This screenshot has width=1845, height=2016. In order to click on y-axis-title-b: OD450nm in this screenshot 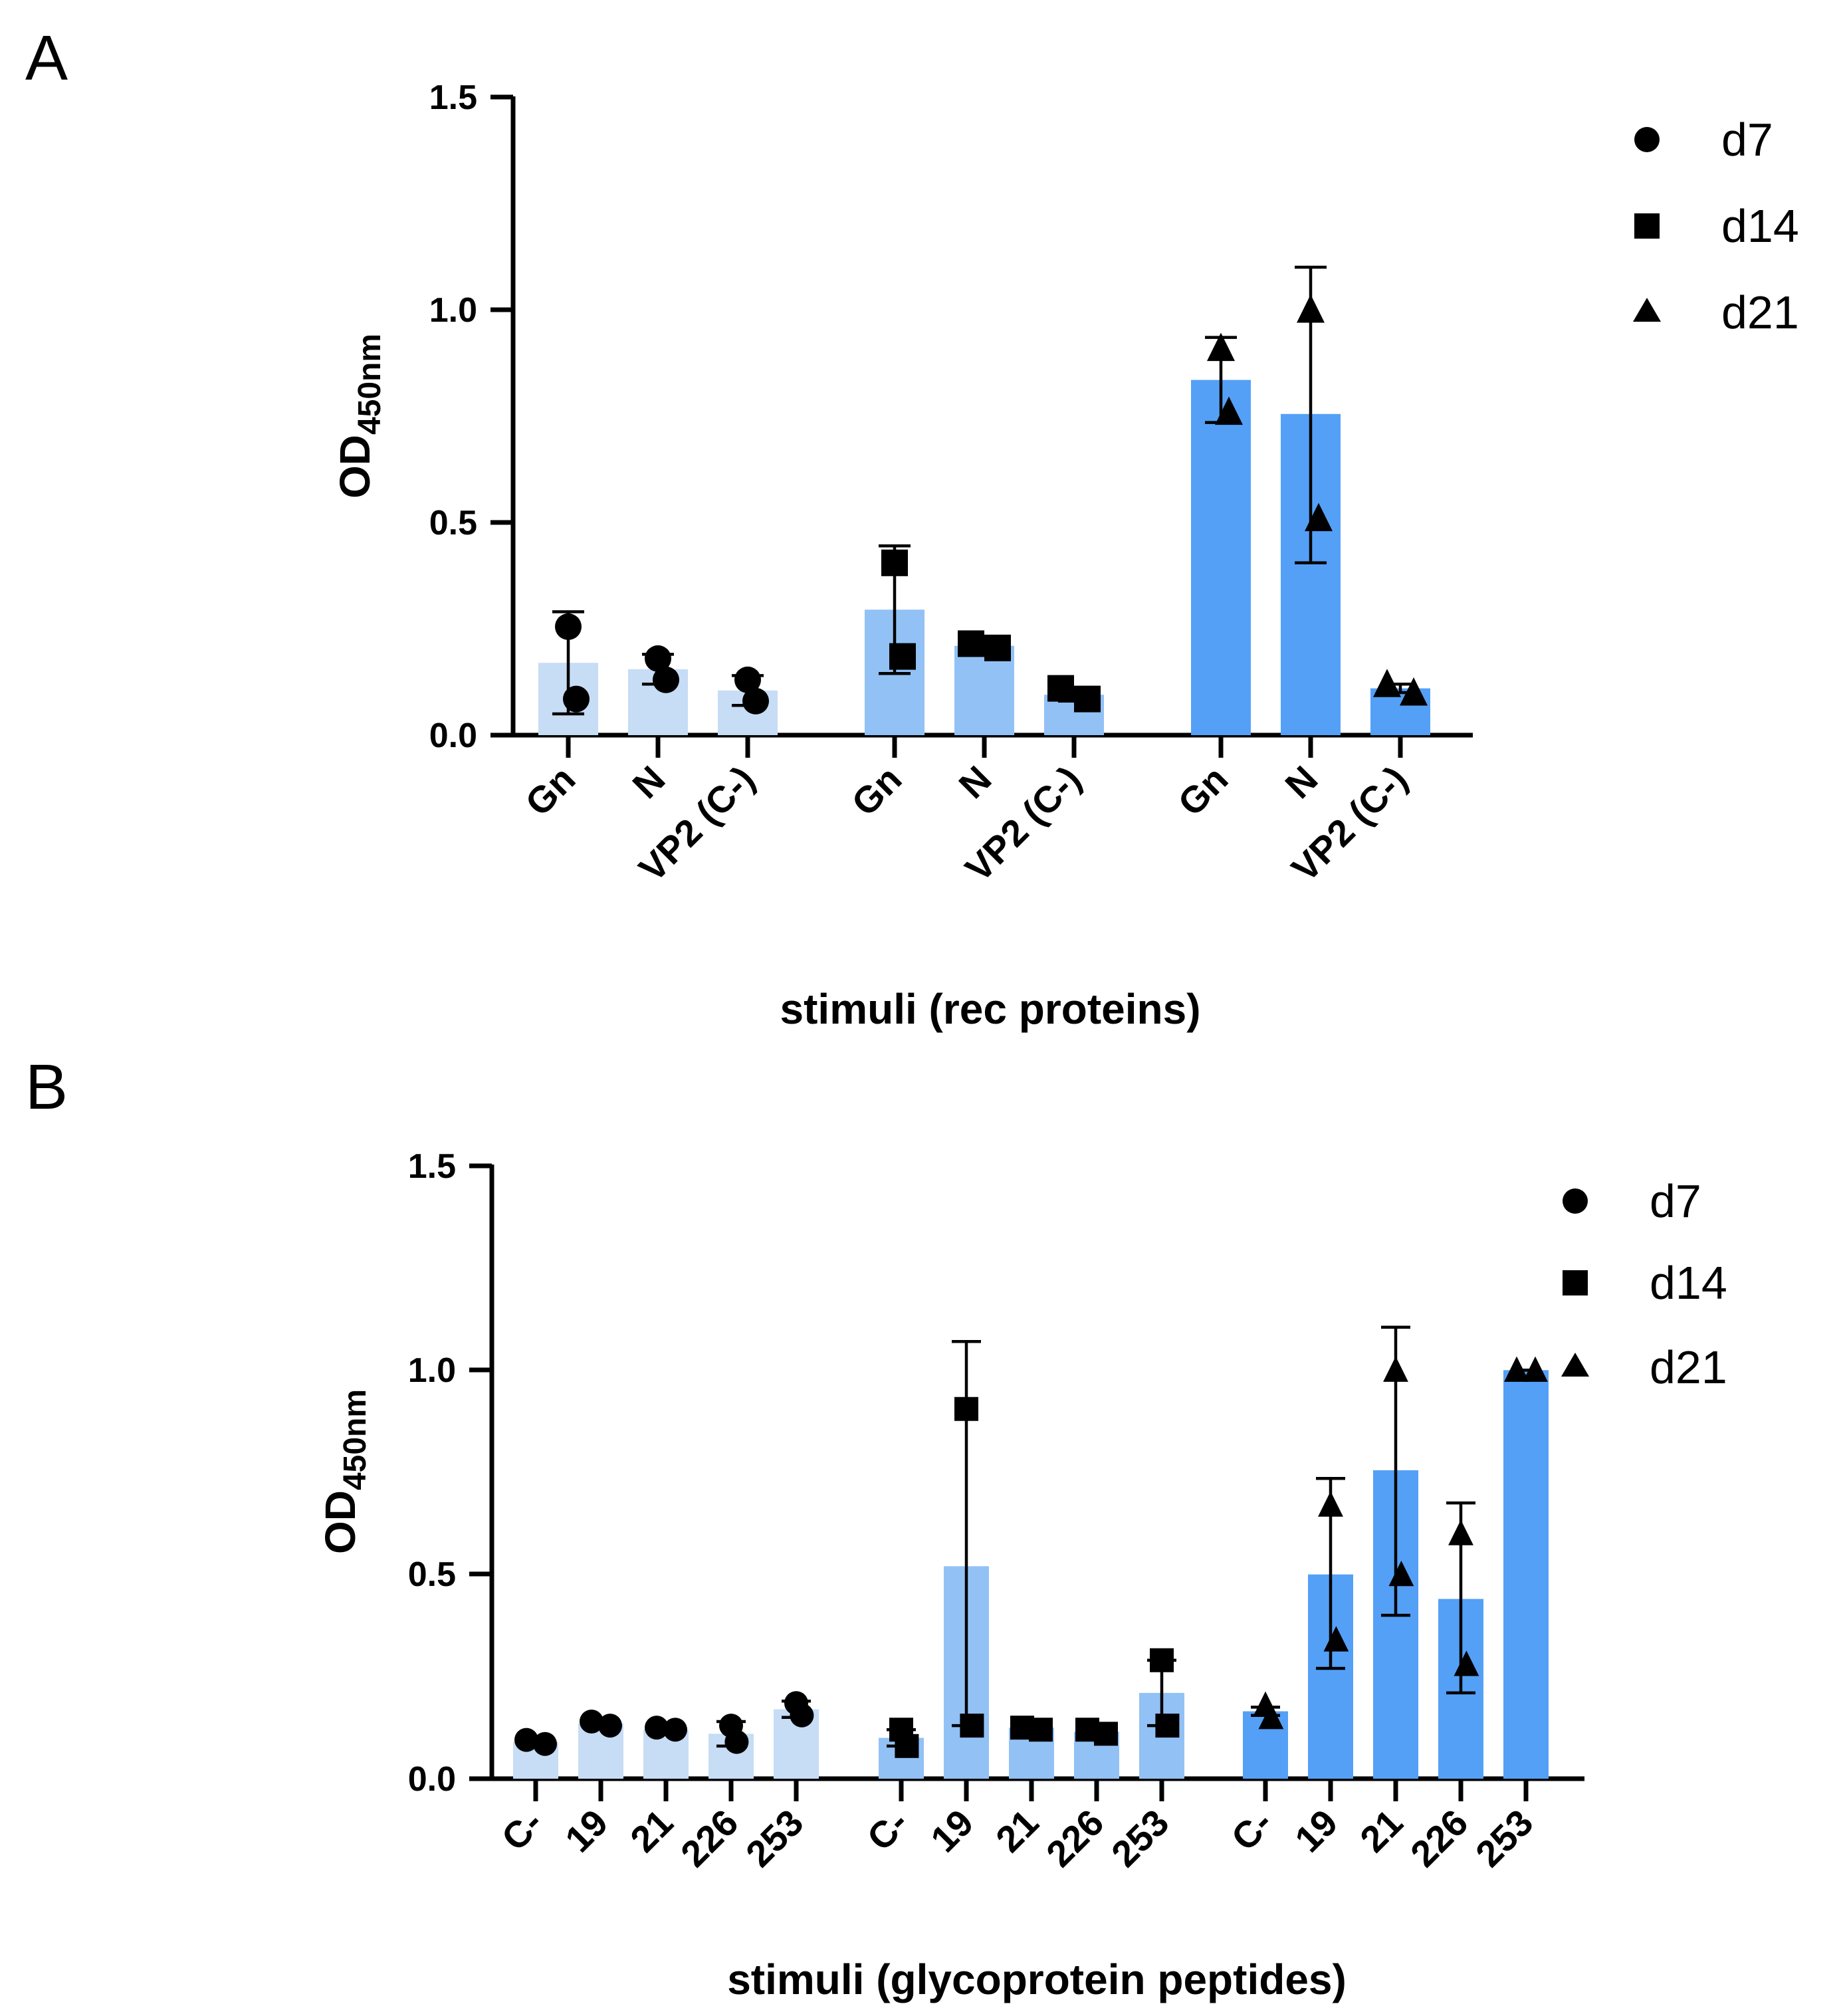, I will do `click(344, 1471)`.